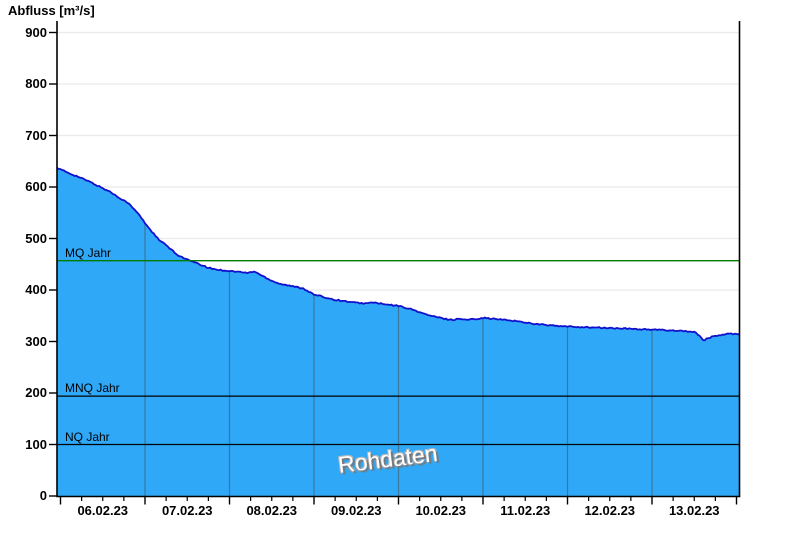 The image size is (800, 550). What do you see at coordinates (272, 510) in the screenshot?
I see `x-tick-label: 08.02.23` at bounding box center [272, 510].